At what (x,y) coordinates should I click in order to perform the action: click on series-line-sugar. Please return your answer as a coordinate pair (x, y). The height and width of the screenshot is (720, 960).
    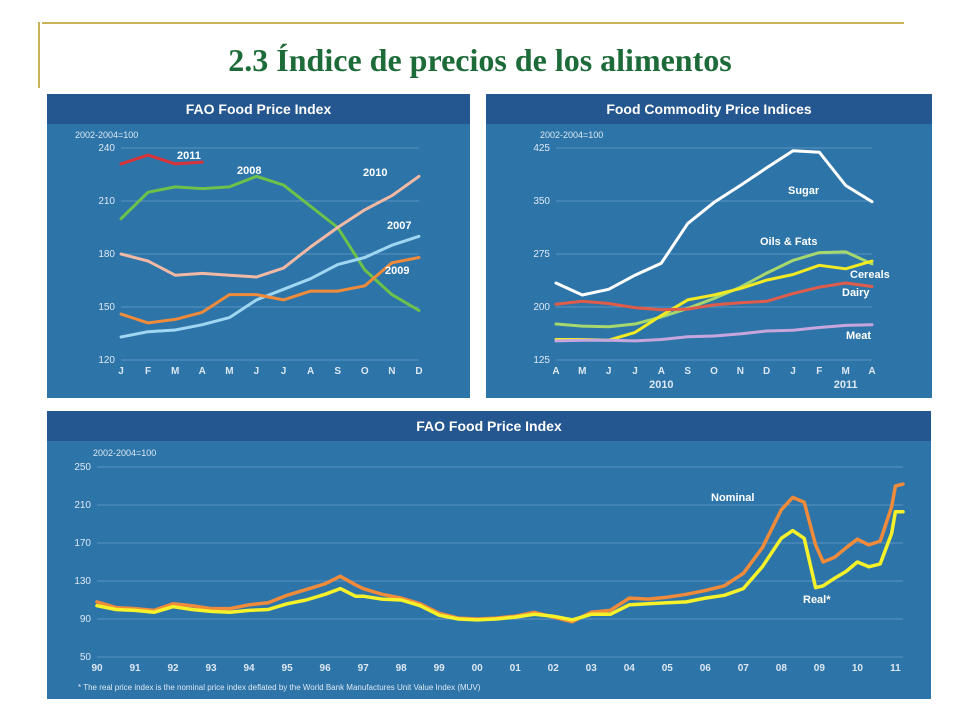
    Looking at the image, I should click on (714, 223).